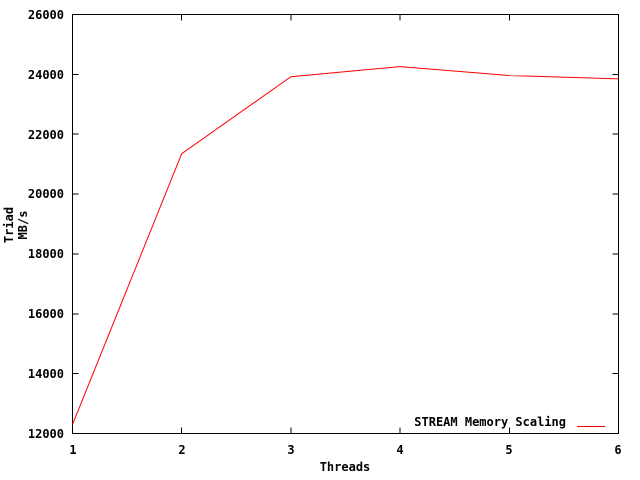 The width and height of the screenshot is (640, 480). Describe the element at coordinates (400, 450) in the screenshot. I see `x-tick-label: 4` at that location.